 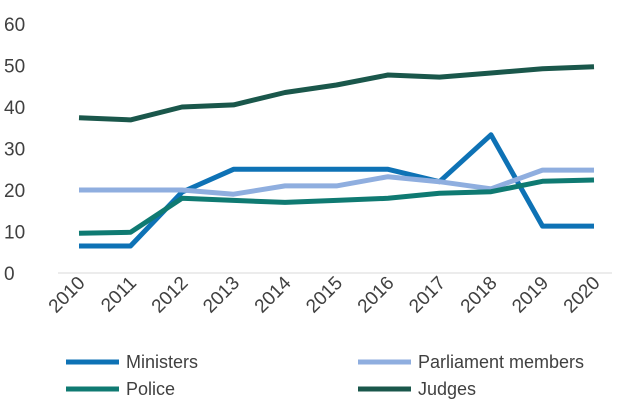 What do you see at coordinates (427, 295) in the screenshot?
I see `x-tick-label: 2017` at bounding box center [427, 295].